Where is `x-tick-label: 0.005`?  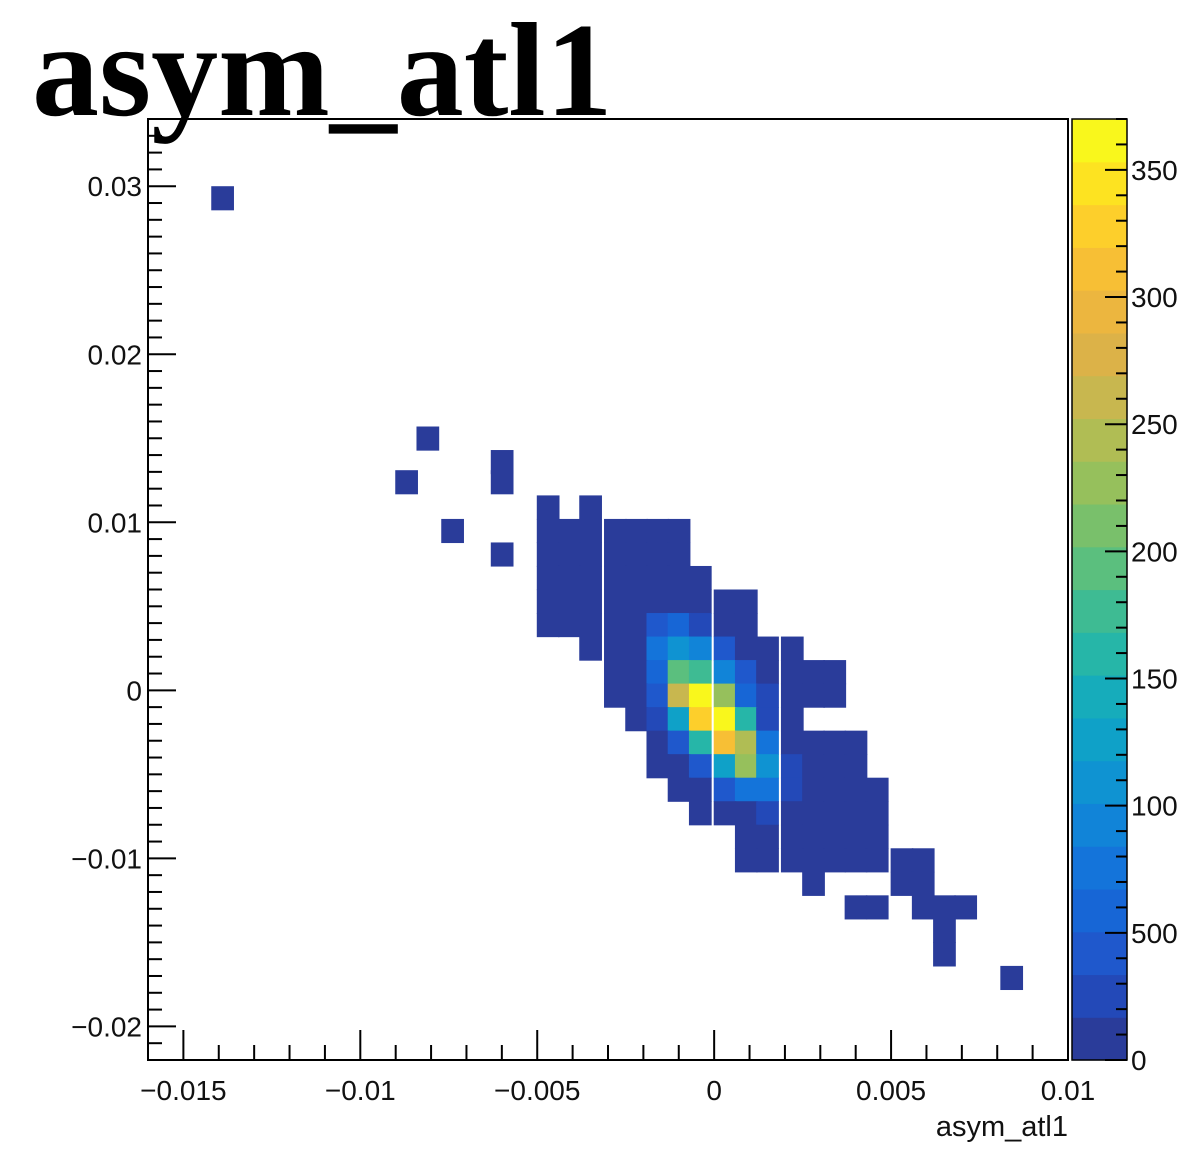 x-tick-label: 0.005 is located at coordinates (891, 1090).